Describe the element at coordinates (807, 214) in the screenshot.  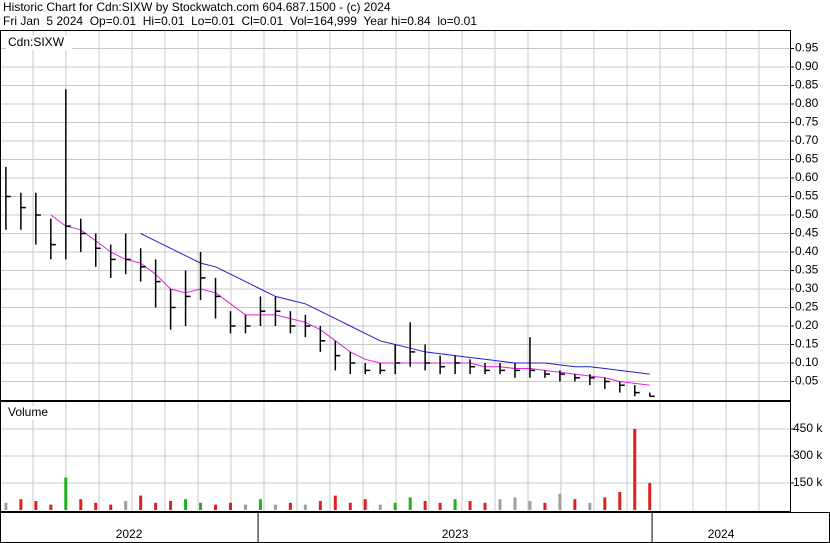
I see `y-tick-label: 0.50` at that location.